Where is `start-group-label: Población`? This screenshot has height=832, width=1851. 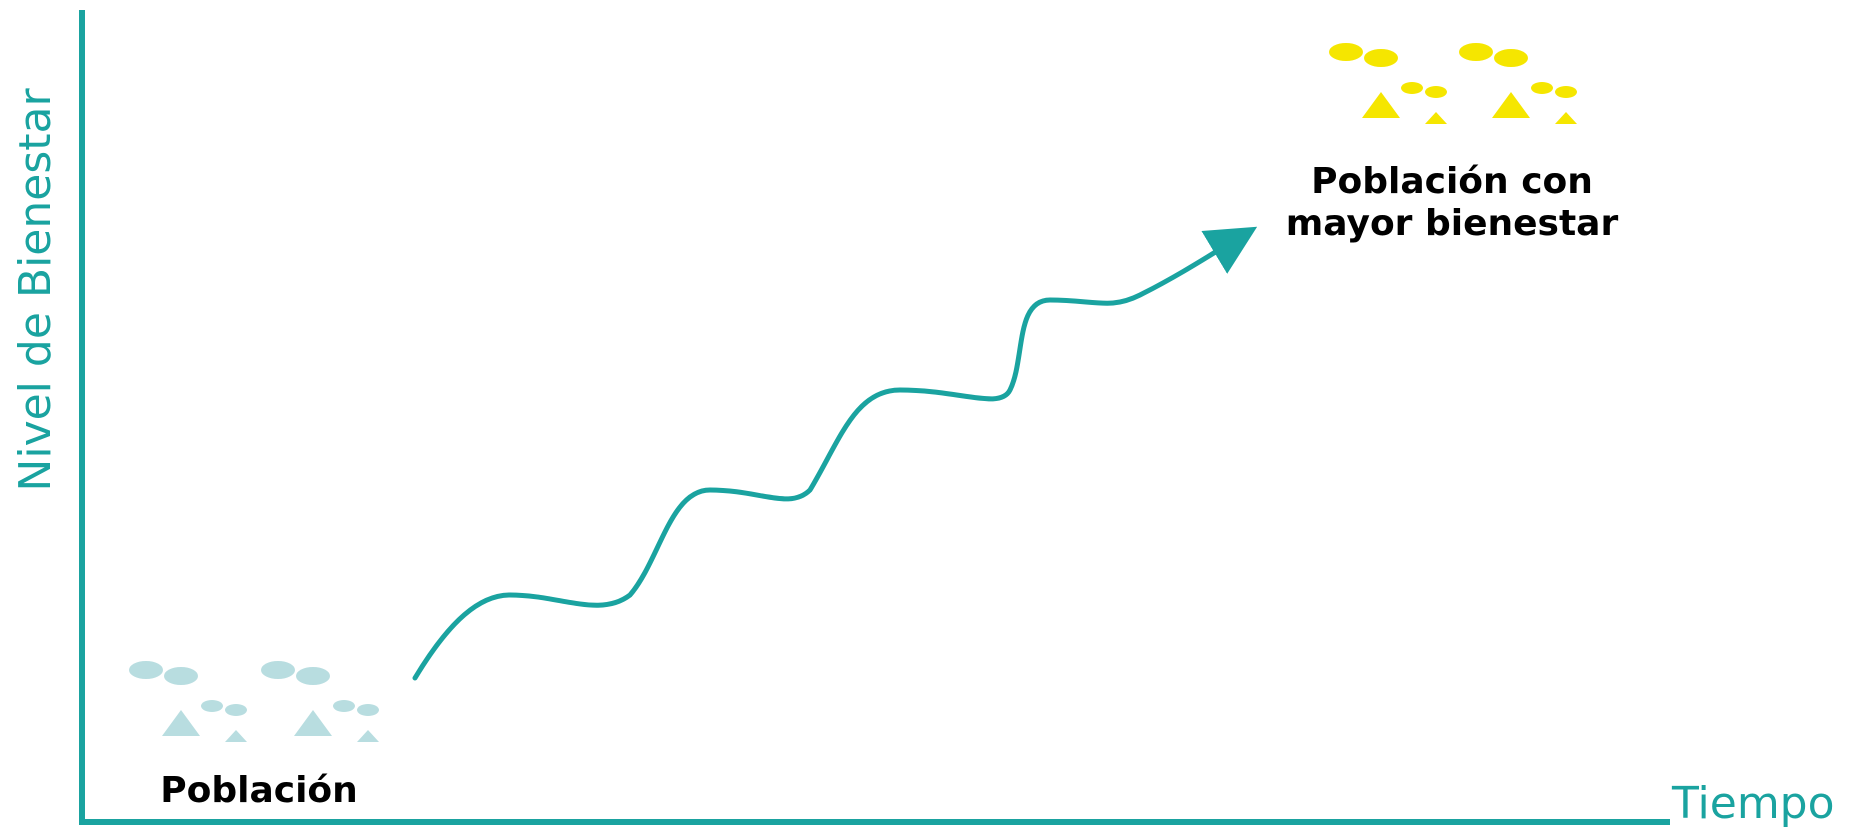 start-group-label: Población is located at coordinates (259, 790).